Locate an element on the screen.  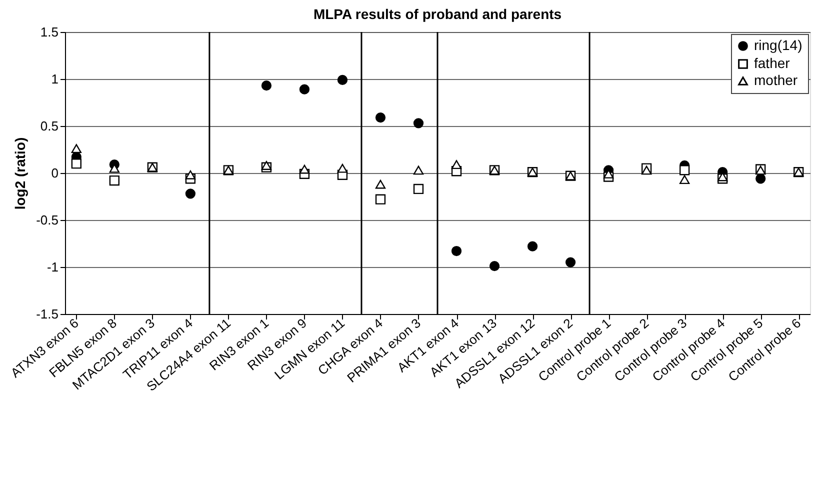
y-tick-label: 0 is located at coordinates (54, 173).